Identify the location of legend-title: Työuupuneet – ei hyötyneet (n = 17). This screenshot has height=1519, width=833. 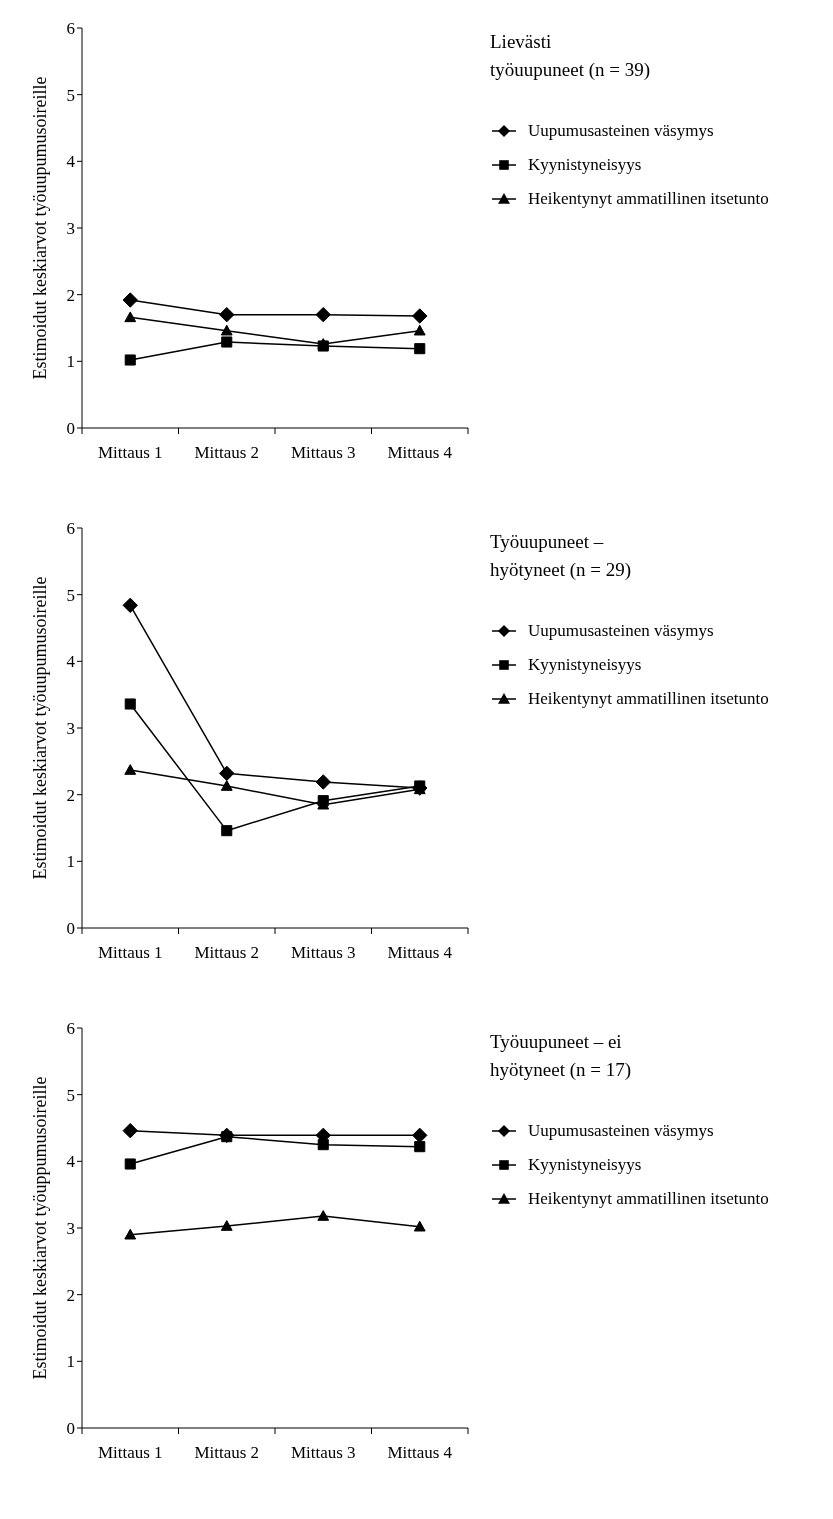
(561, 1056).